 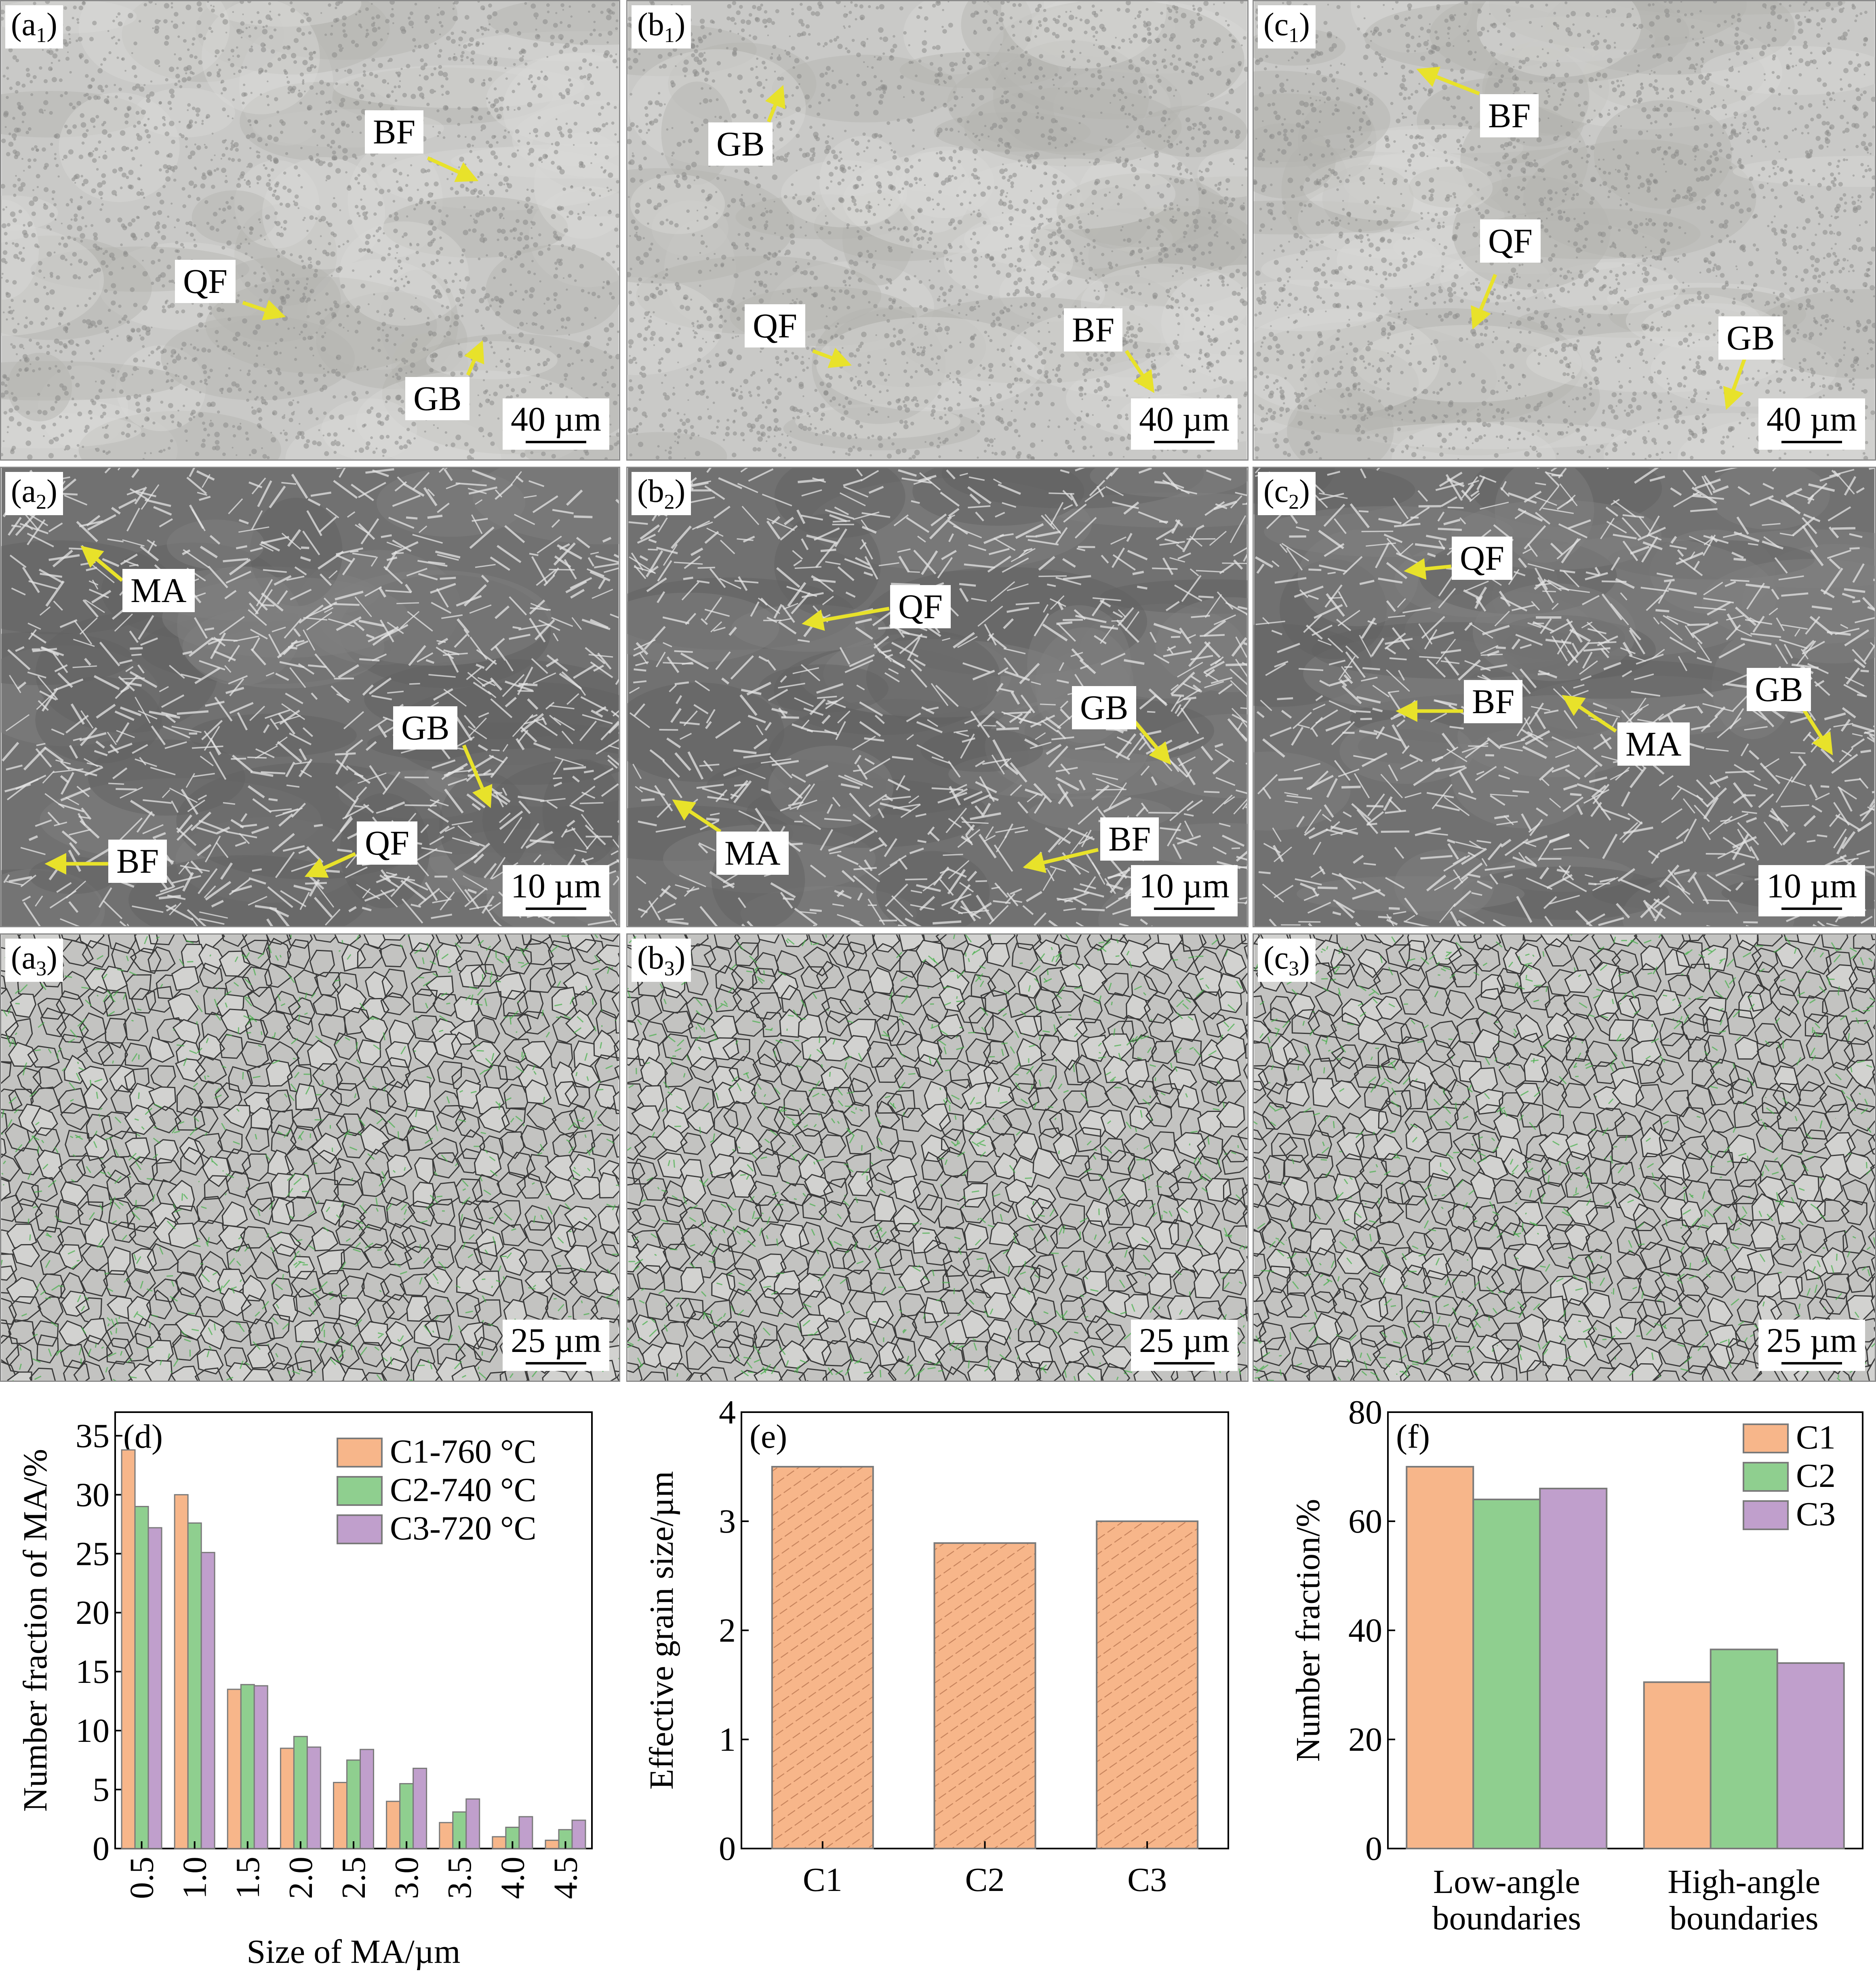 I want to click on x-axis-label: Size of MA/µm, so click(x=353, y=1952).